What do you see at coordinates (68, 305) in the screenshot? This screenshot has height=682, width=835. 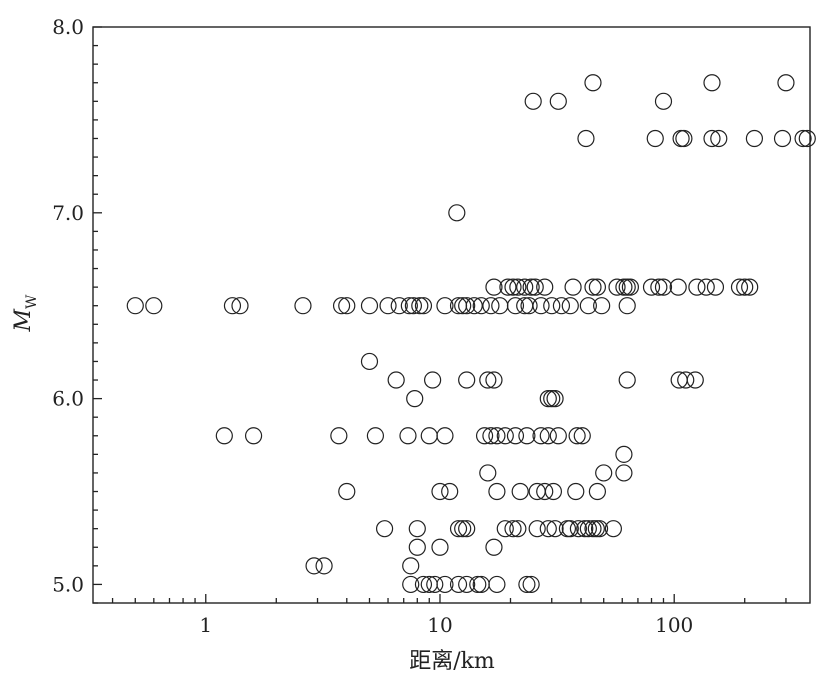 I see `y-tick-labels: 5.0 6.0 7.0 8.0` at bounding box center [68, 305].